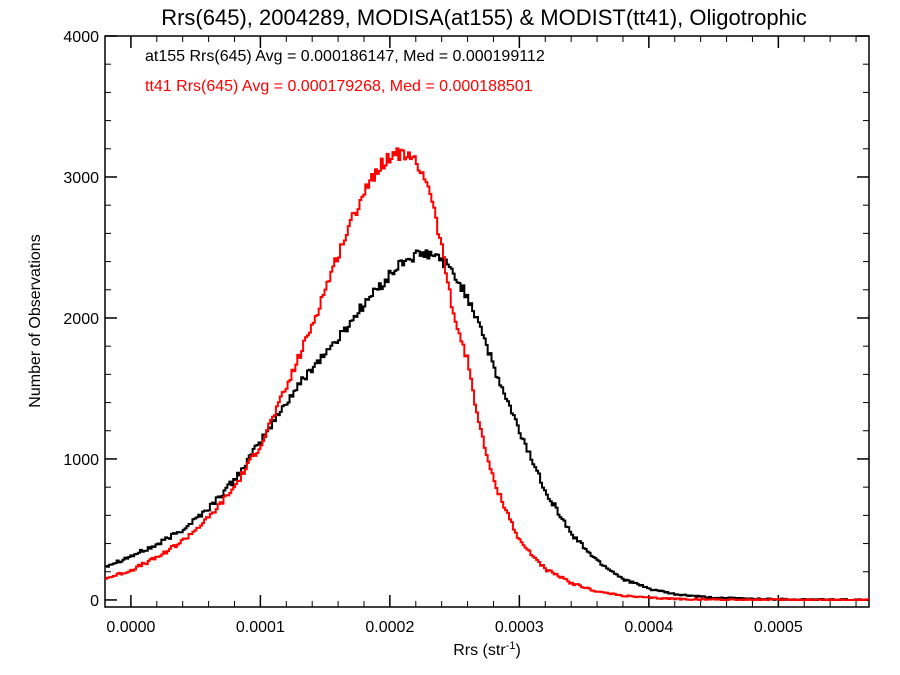 The width and height of the screenshot is (900, 675). I want to click on x-tick-label: 0.0005, so click(778, 627).